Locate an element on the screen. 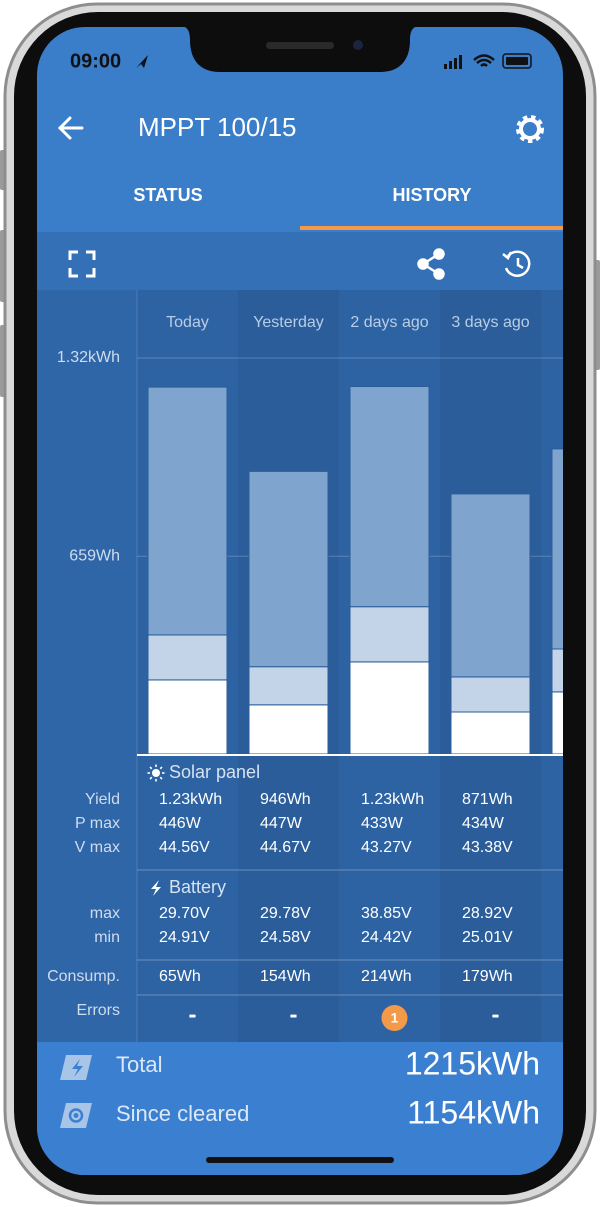 The width and height of the screenshot is (600, 1207). error-badge is located at coordinates (394, 1018).